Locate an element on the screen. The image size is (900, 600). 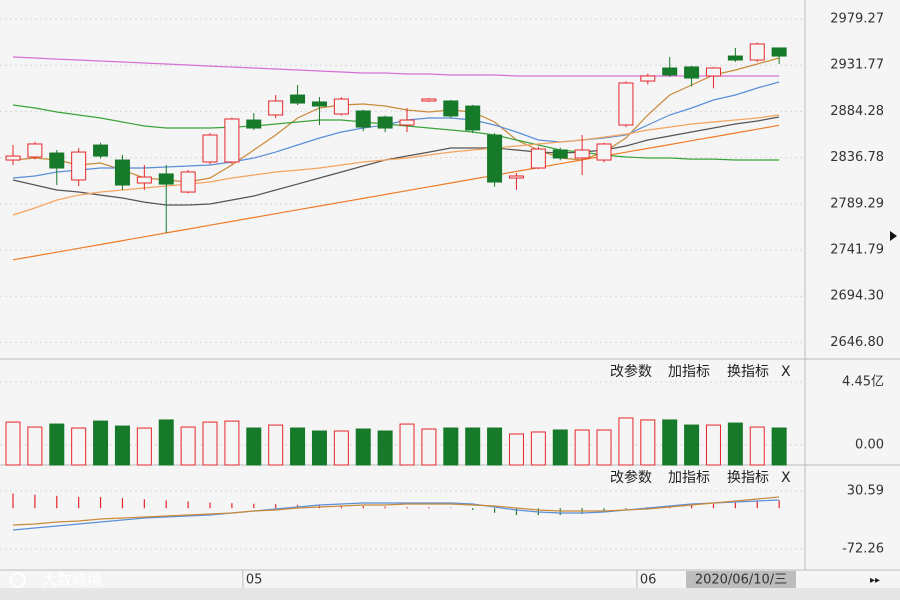
y-tick-label: 2979.27 is located at coordinates (857, 18).